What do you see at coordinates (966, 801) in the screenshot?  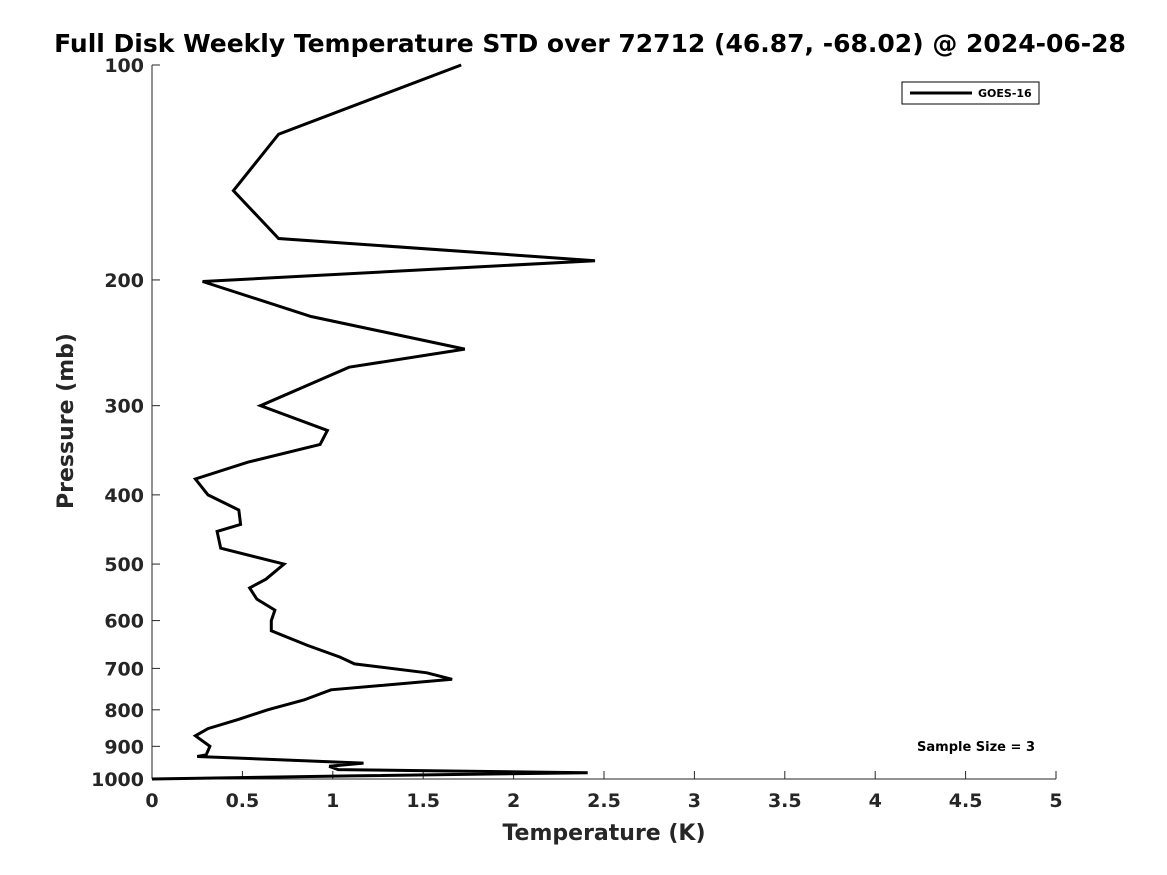 I see `x-tick-label: 4.5` at bounding box center [966, 801].